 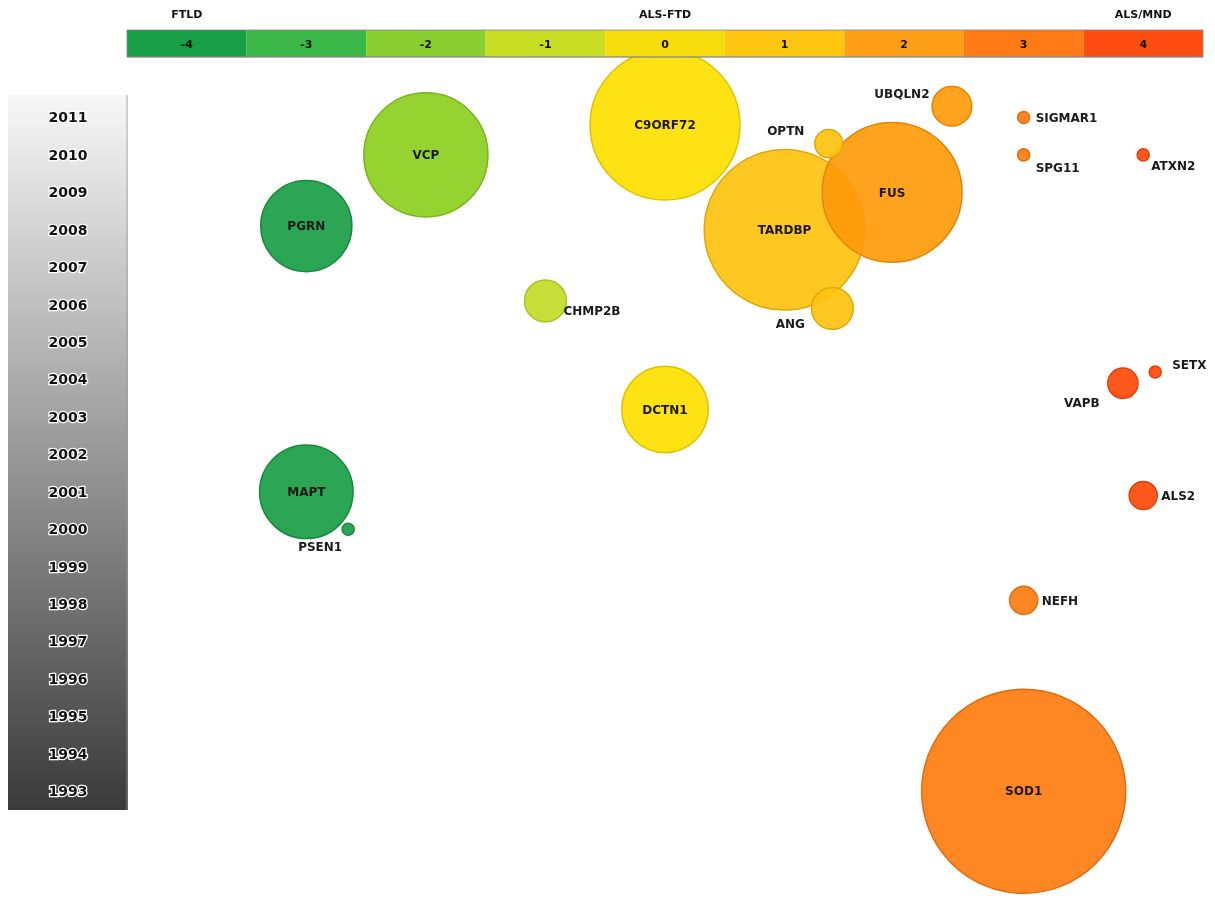 I want to click on y-tick-label: 1994, so click(x=68, y=753).